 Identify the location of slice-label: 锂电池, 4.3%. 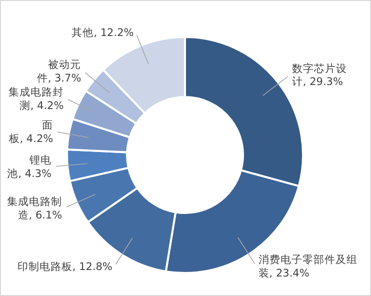
(29, 167).